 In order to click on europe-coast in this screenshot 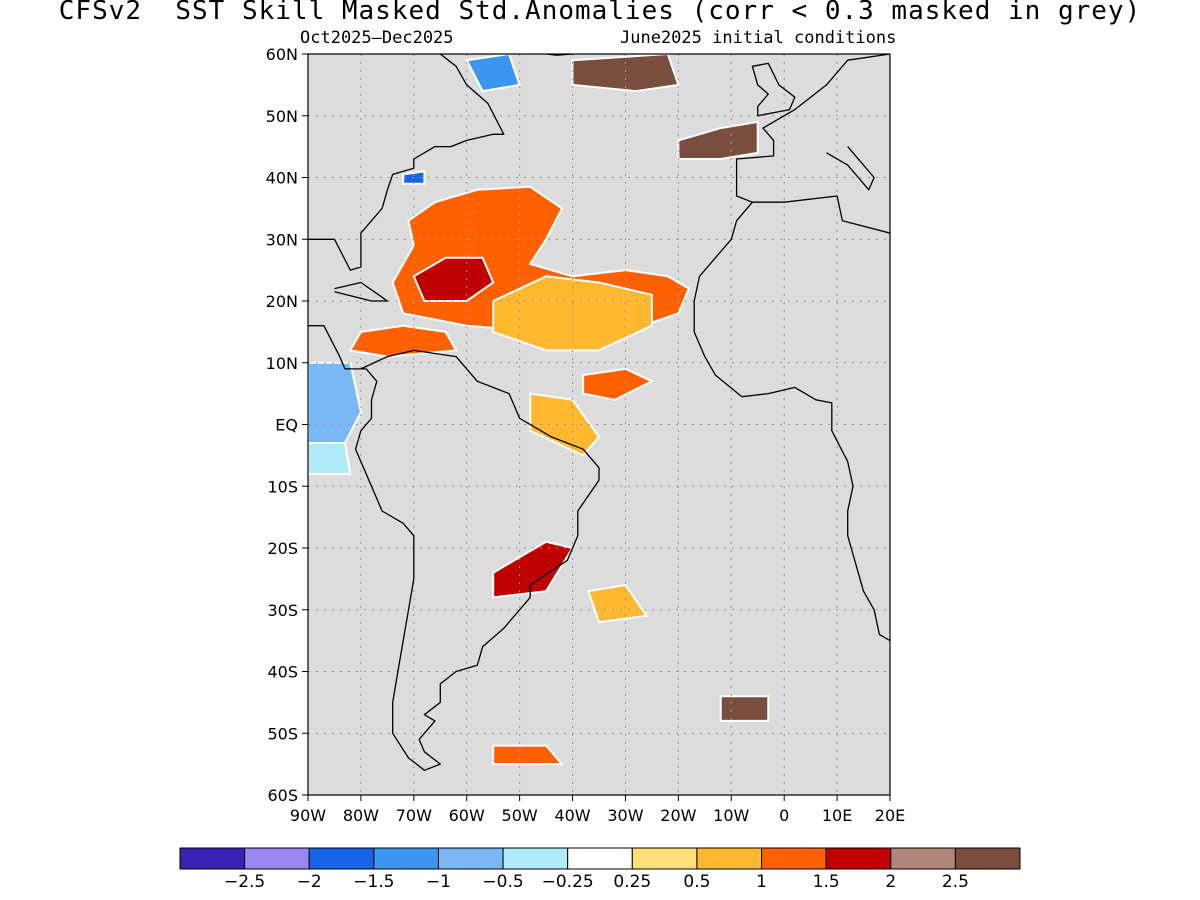, I will do `click(812, 128)`.